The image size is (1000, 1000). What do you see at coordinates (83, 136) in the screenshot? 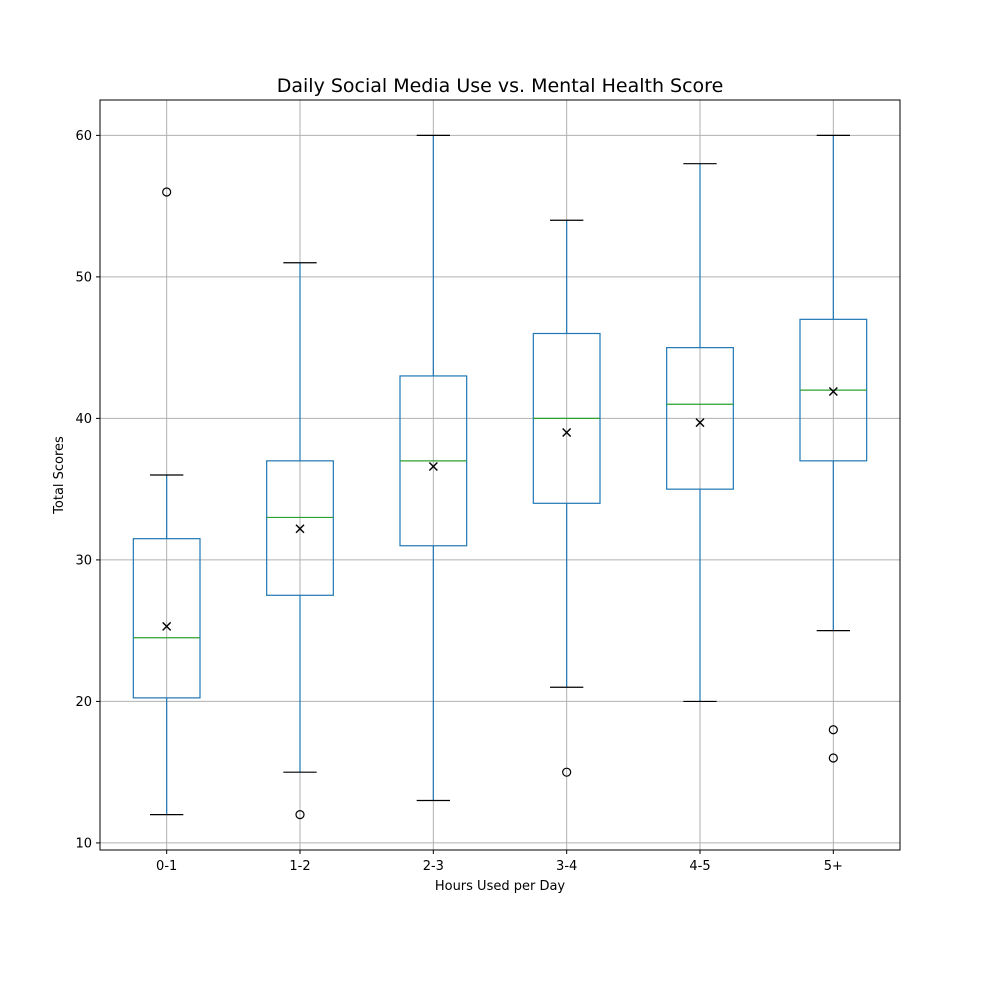
I see `y-tick-label: 60` at bounding box center [83, 136].